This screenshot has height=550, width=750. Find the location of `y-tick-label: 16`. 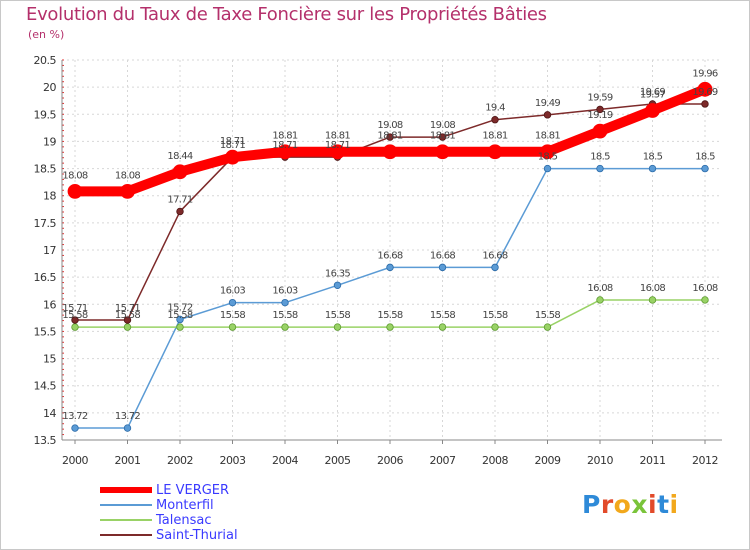

y-tick-label: 16 is located at coordinates (49, 304).